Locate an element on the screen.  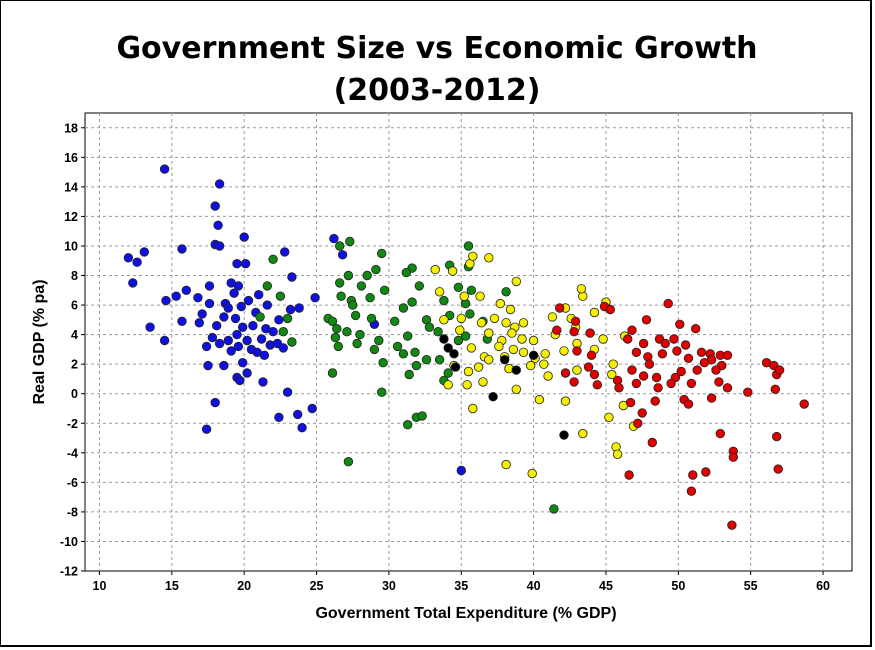
y-tick-label: 14 is located at coordinates (71, 187).